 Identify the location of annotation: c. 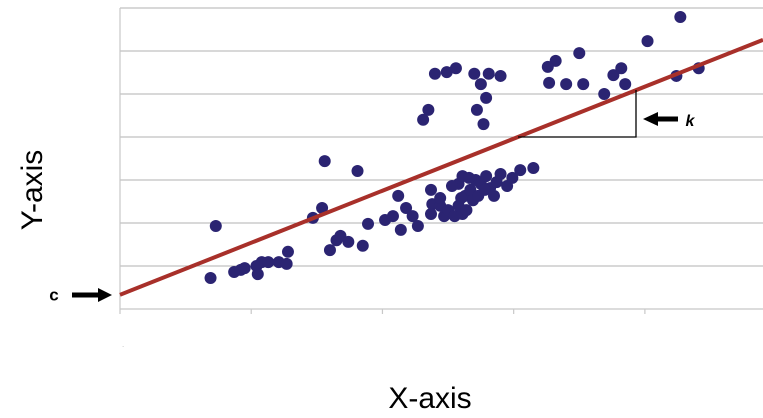
(53, 294).